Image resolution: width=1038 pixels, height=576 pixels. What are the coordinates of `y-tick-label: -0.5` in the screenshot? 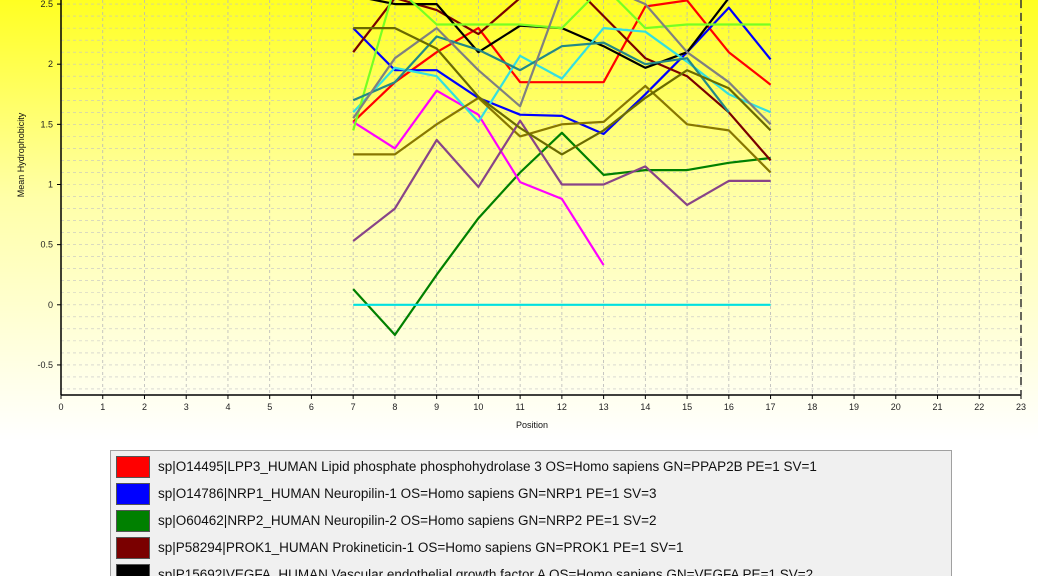 It's located at (45, 365).